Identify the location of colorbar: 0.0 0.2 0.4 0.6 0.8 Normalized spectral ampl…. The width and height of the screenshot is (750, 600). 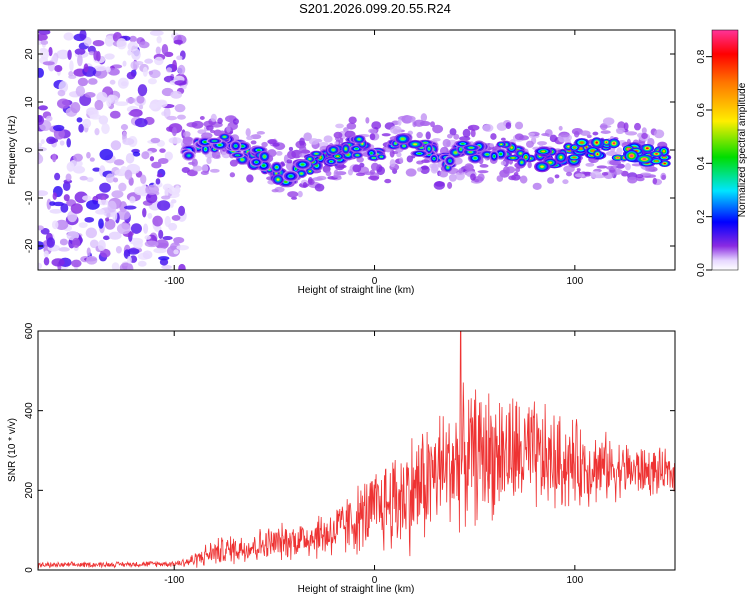
(722, 153).